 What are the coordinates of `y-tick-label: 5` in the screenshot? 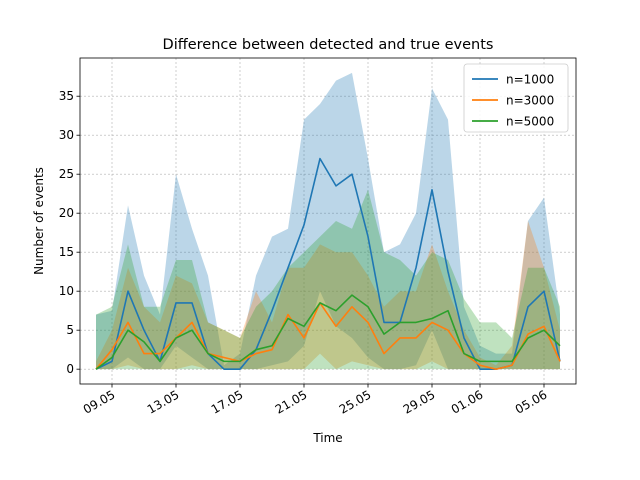 It's located at (70, 330).